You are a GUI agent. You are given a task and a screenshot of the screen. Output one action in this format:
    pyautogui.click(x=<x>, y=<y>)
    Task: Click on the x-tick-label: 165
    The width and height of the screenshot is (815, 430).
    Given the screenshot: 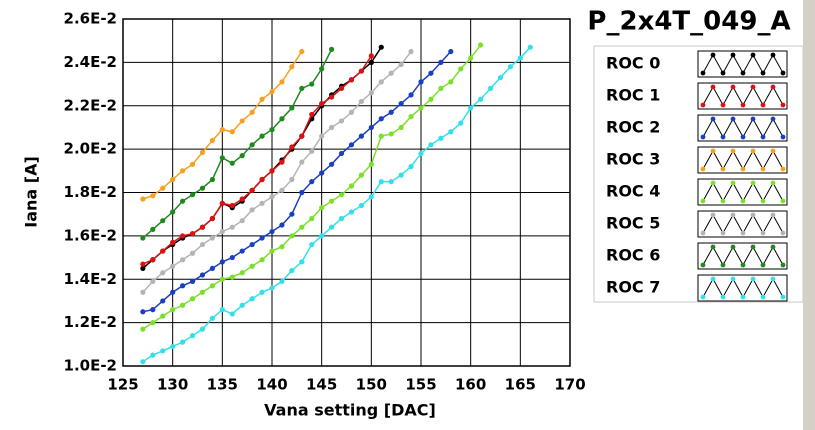 What is the action you would take?
    pyautogui.click(x=520, y=385)
    